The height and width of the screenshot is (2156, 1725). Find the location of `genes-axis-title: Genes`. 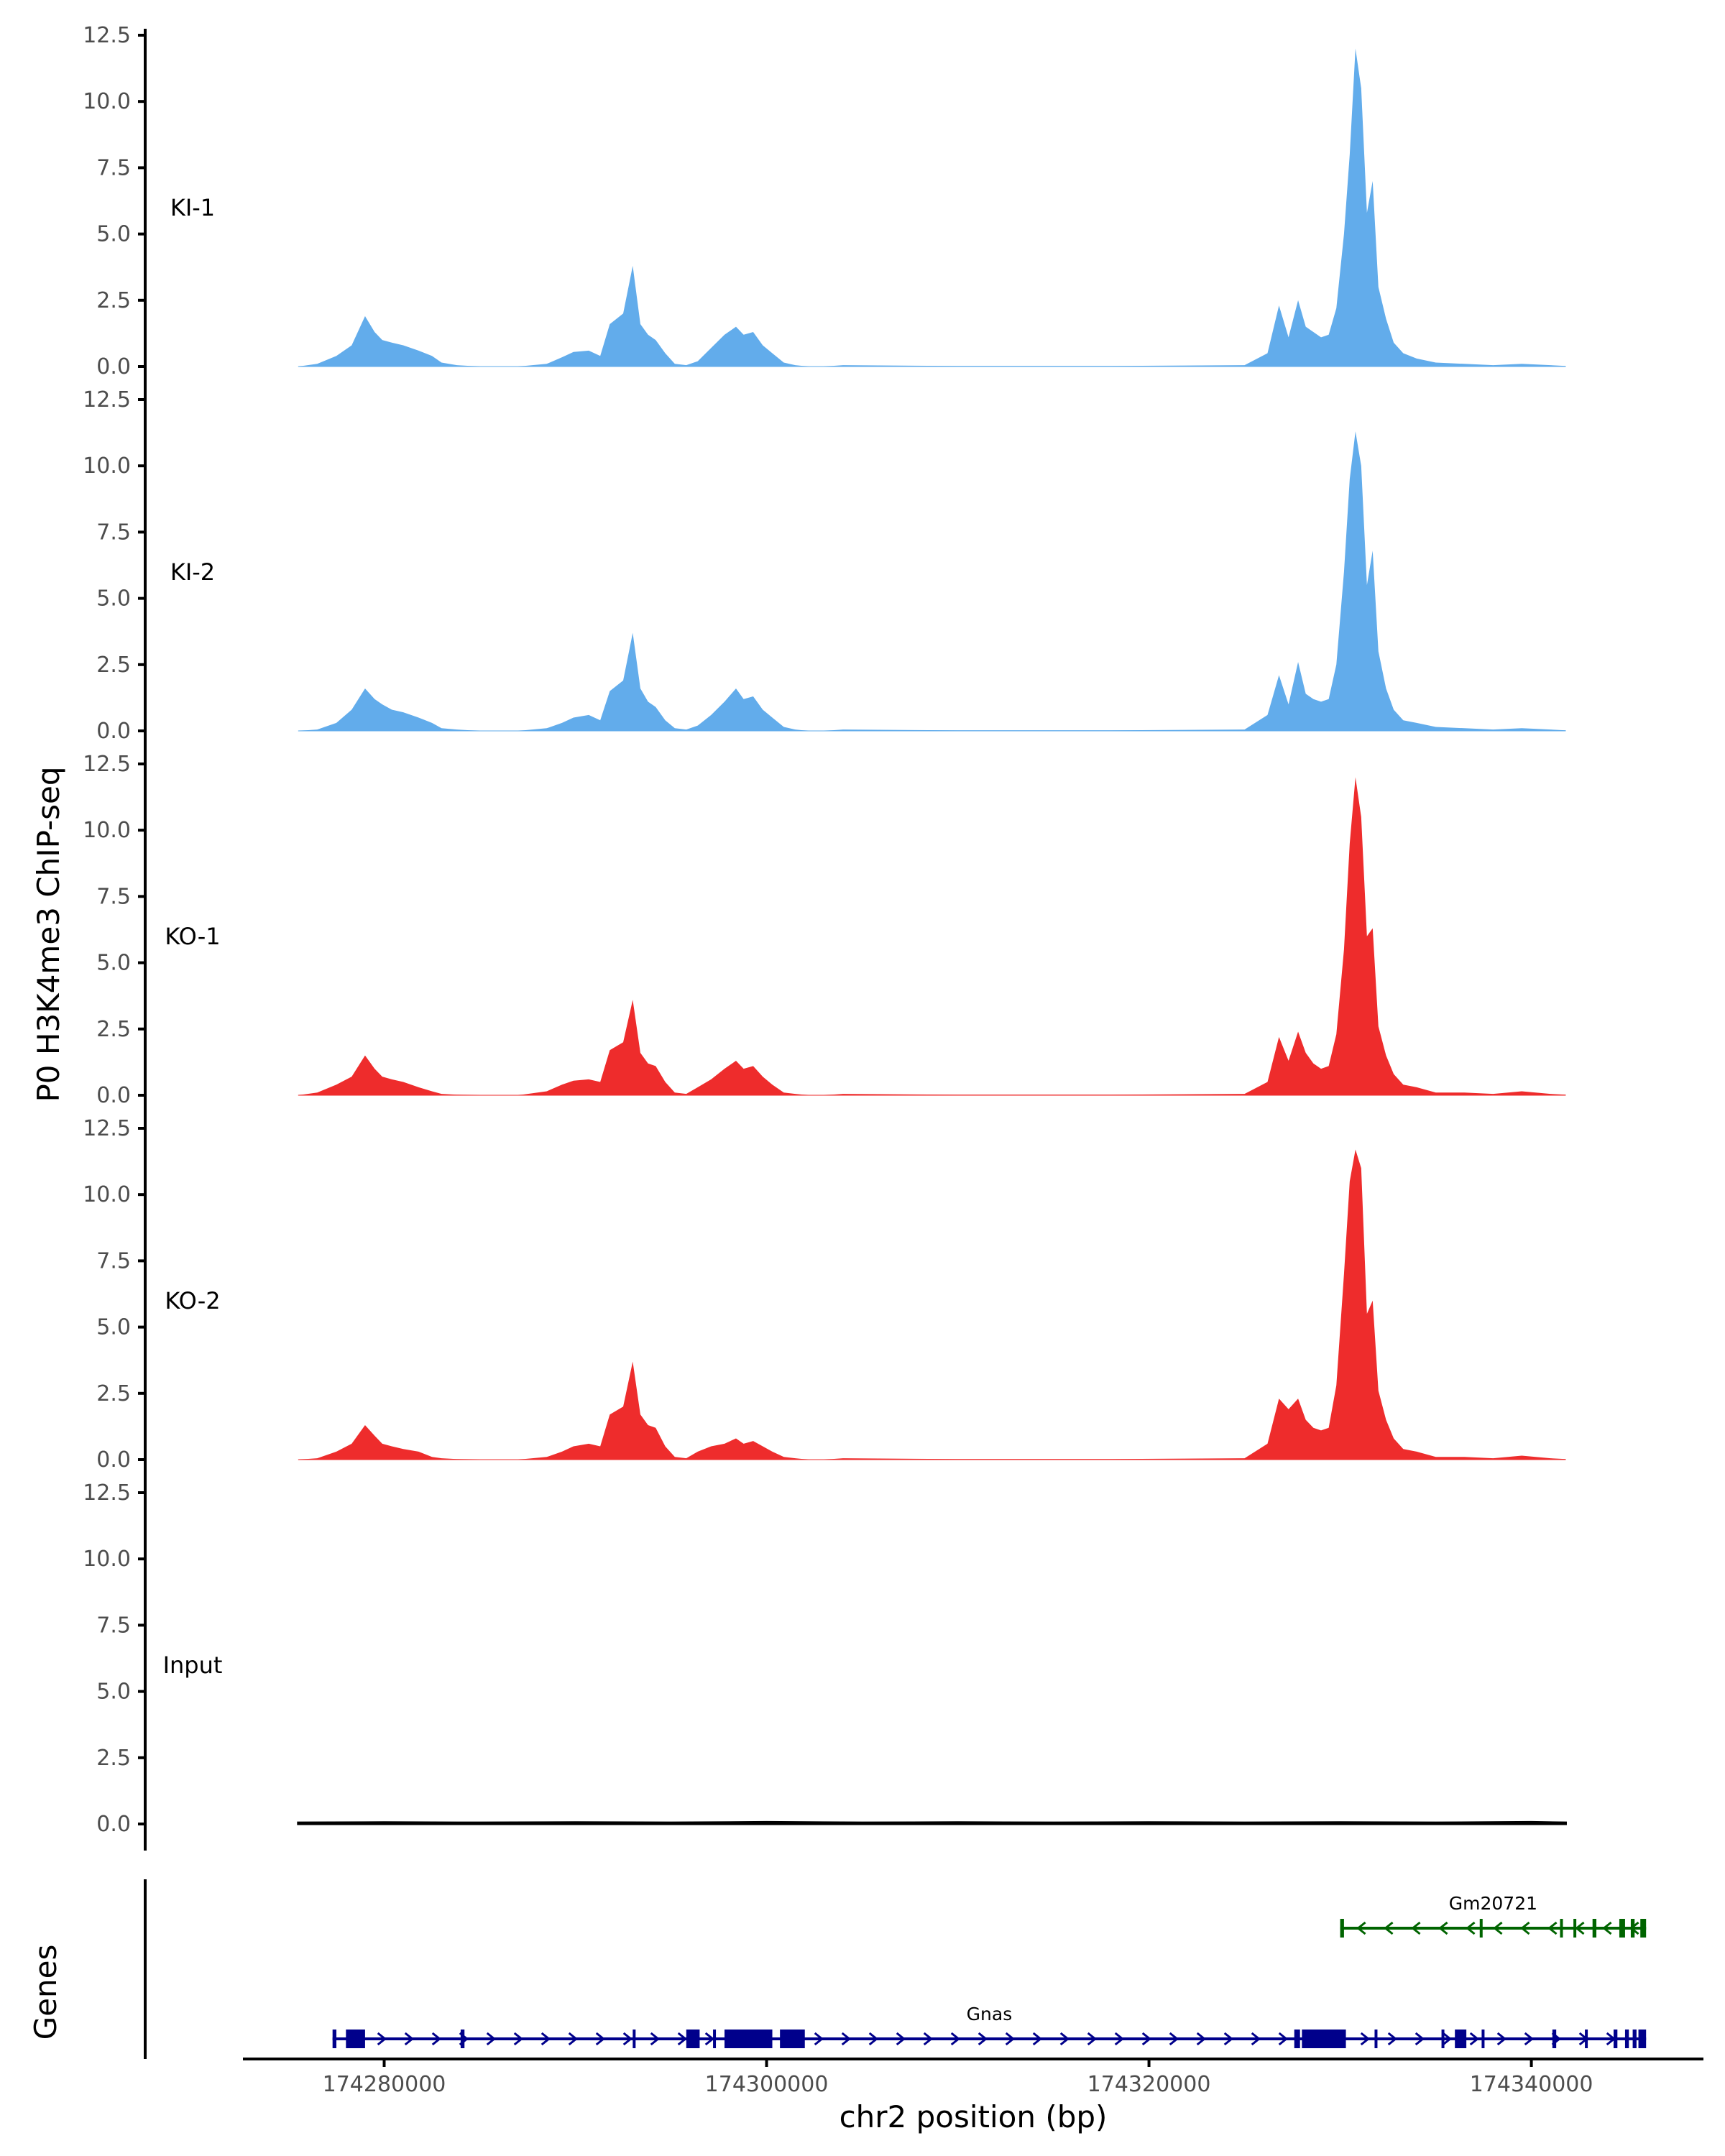

genes-axis-title: Genes is located at coordinates (45, 1992).